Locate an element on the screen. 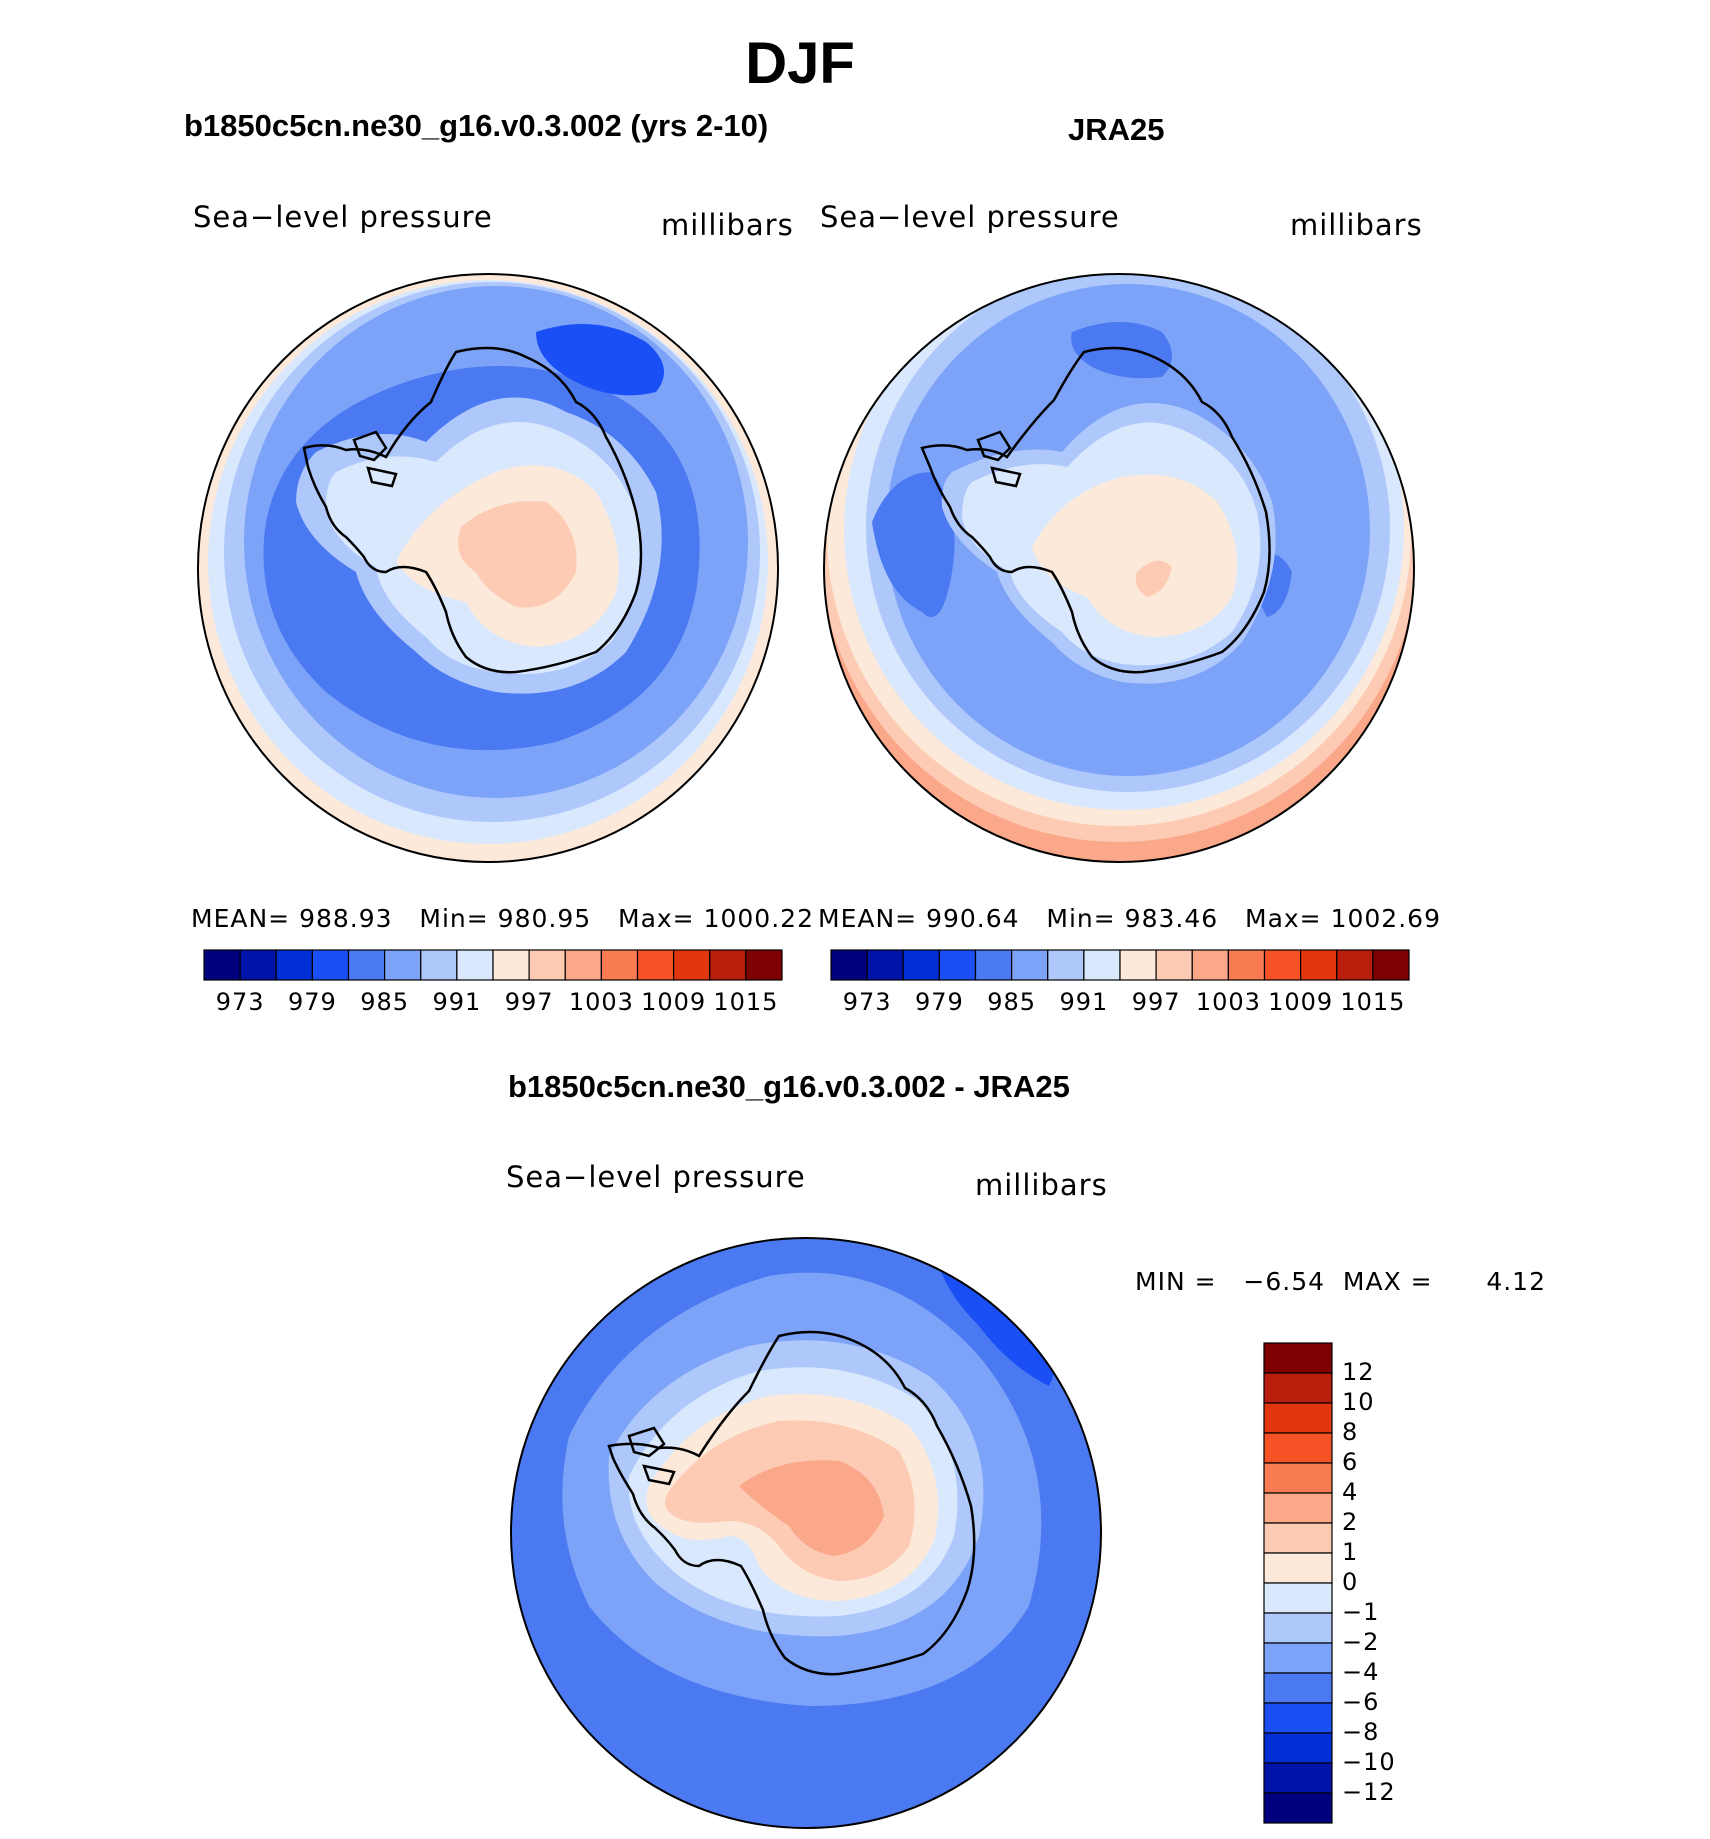 The width and height of the screenshot is (1710, 1839). colorbar-model is located at coordinates (493, 965).